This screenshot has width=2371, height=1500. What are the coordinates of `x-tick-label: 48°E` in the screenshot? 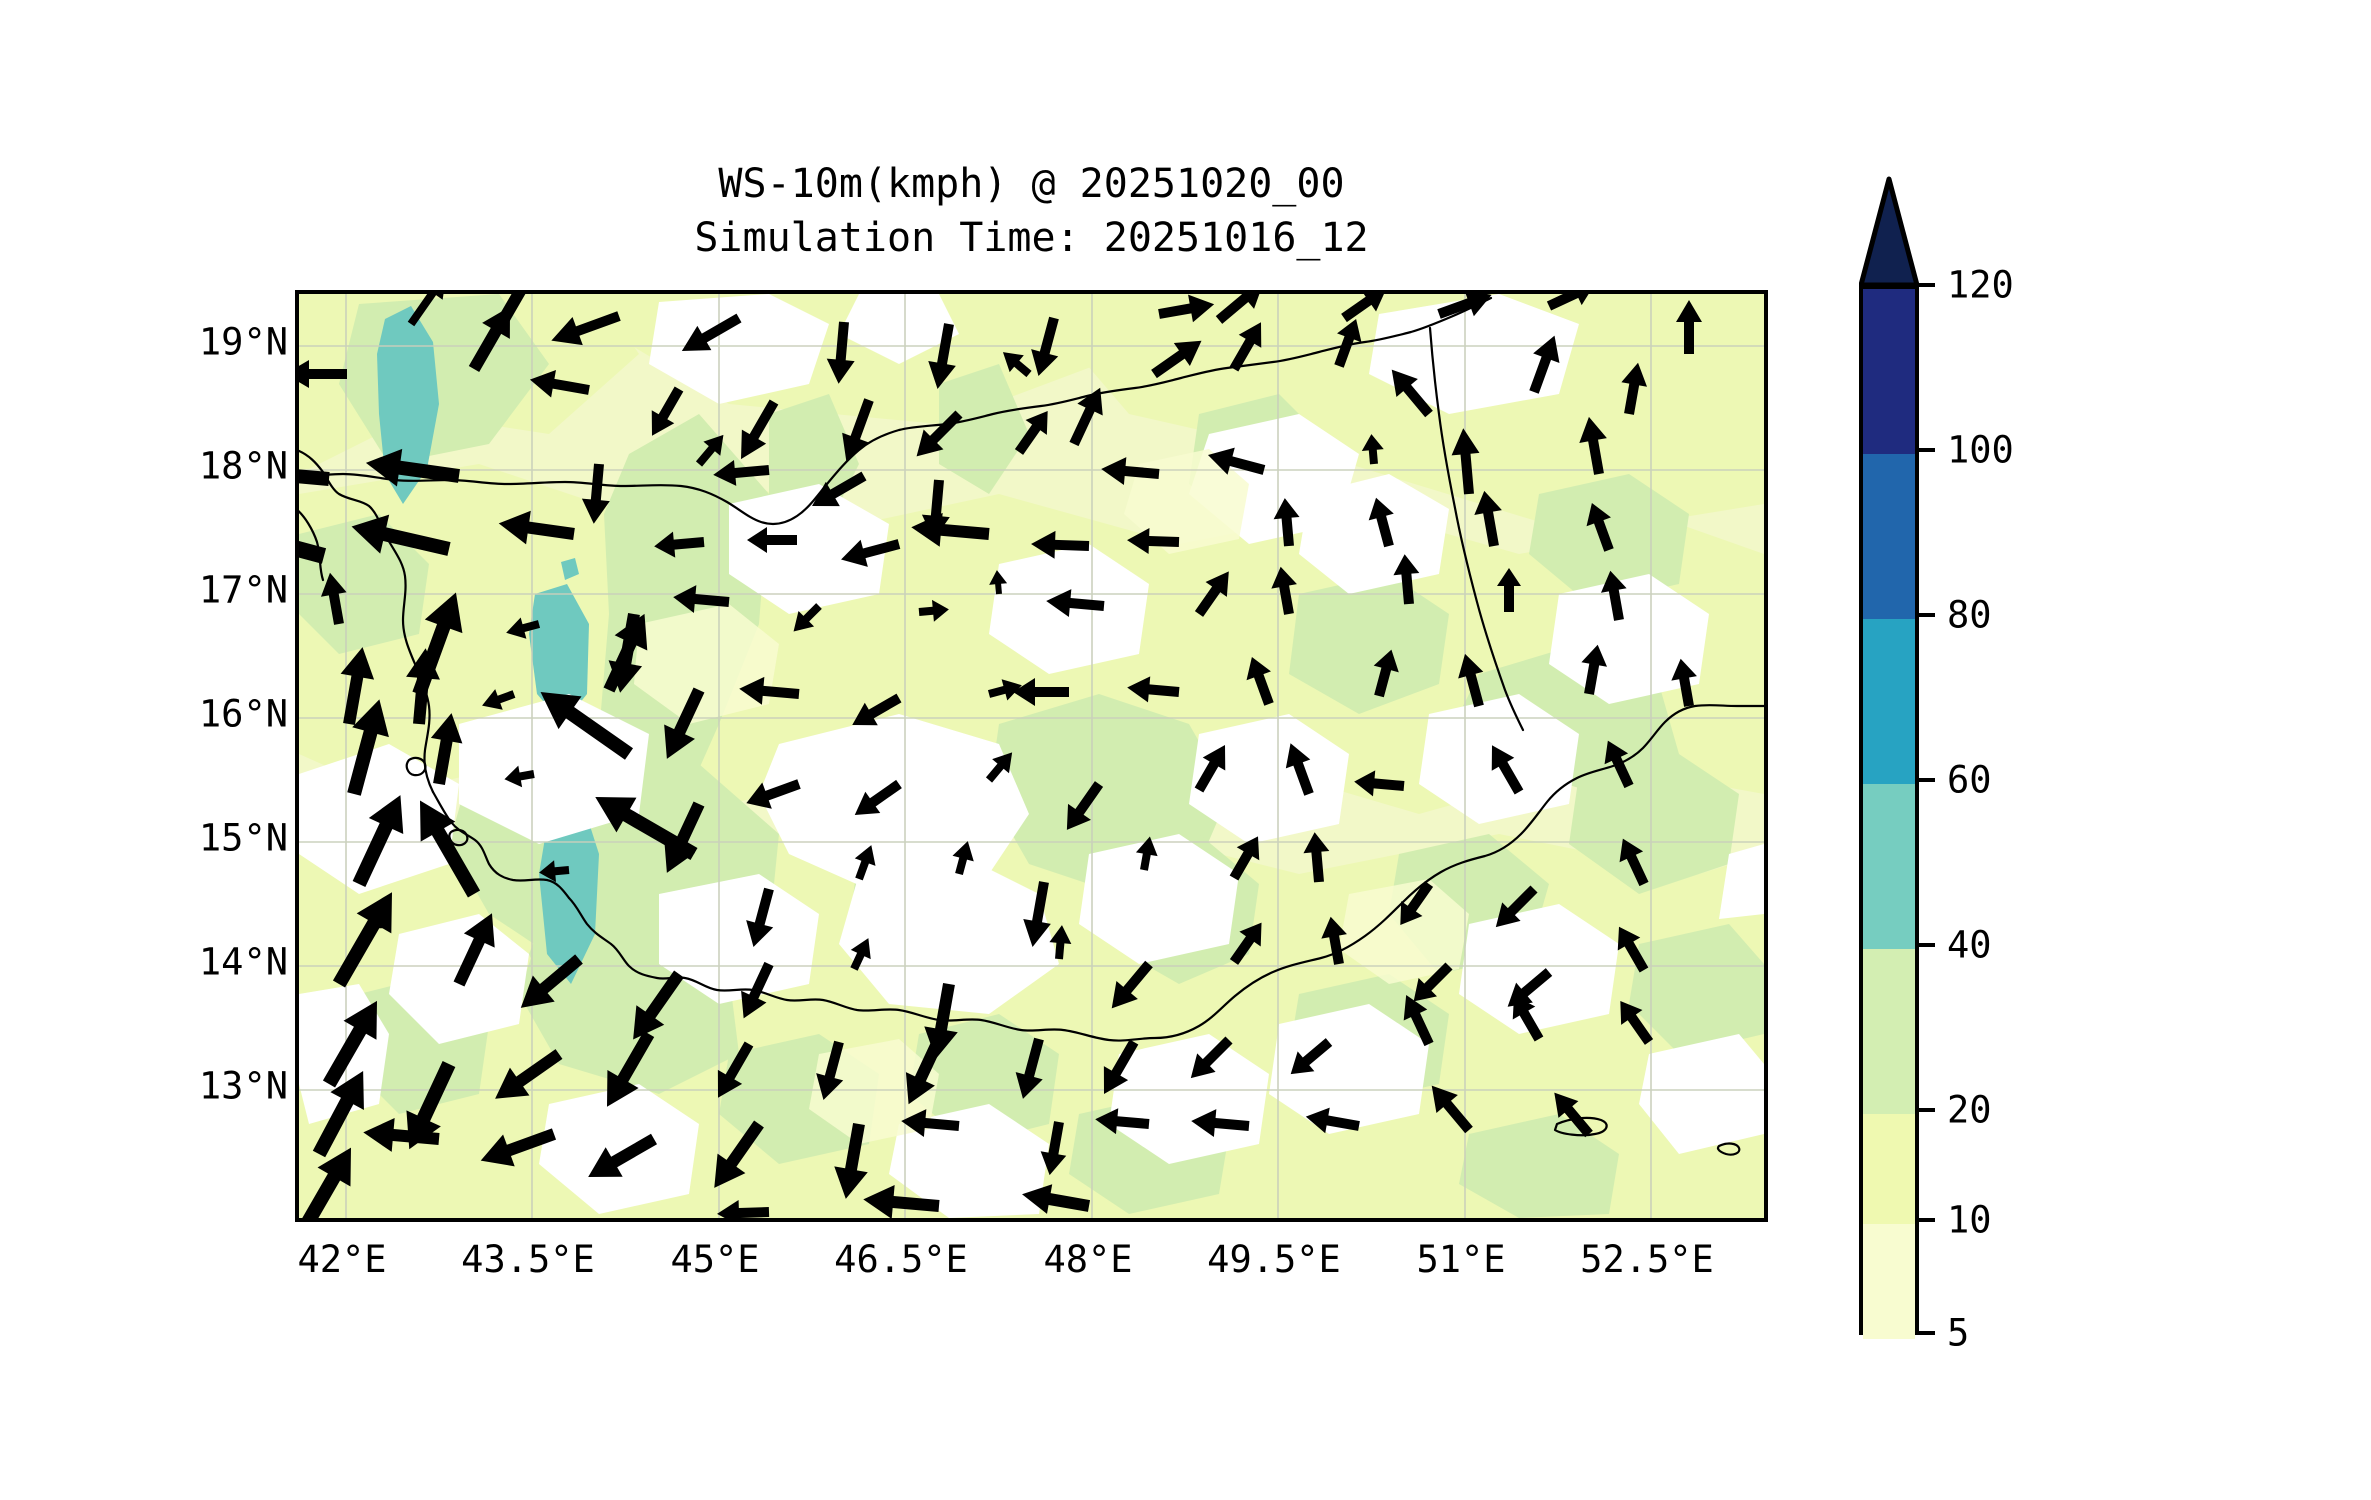 It's located at (1088, 1259).